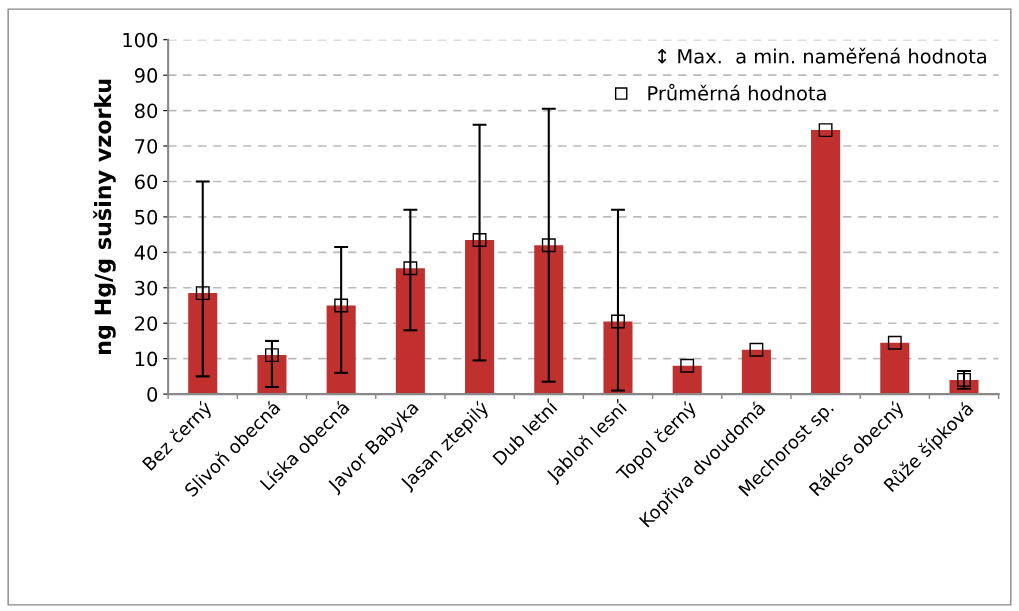 This screenshot has height=611, width=1019. What do you see at coordinates (737, 92) in the screenshot?
I see `legend-label: Průměrná hodnota` at bounding box center [737, 92].